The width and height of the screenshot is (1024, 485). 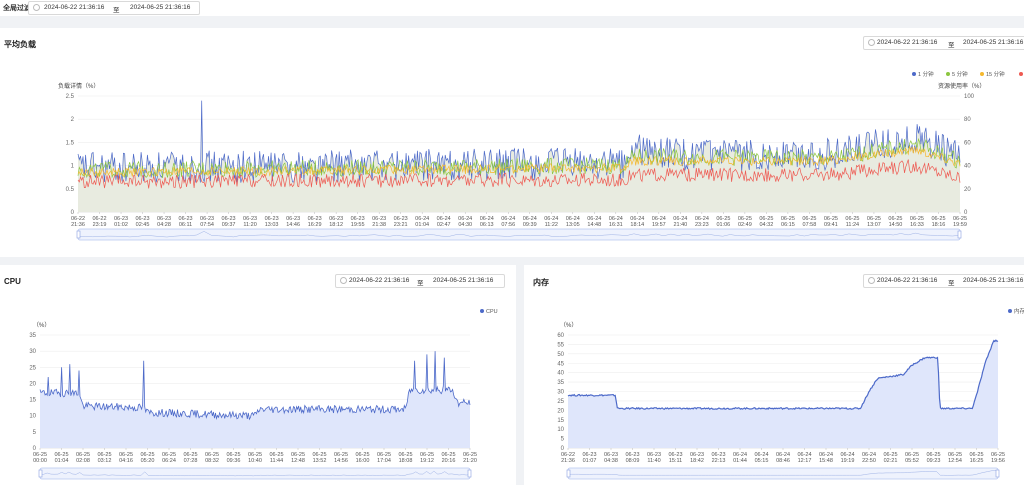 I want to click on x-tick-label: 08:46, so click(x=783, y=461).